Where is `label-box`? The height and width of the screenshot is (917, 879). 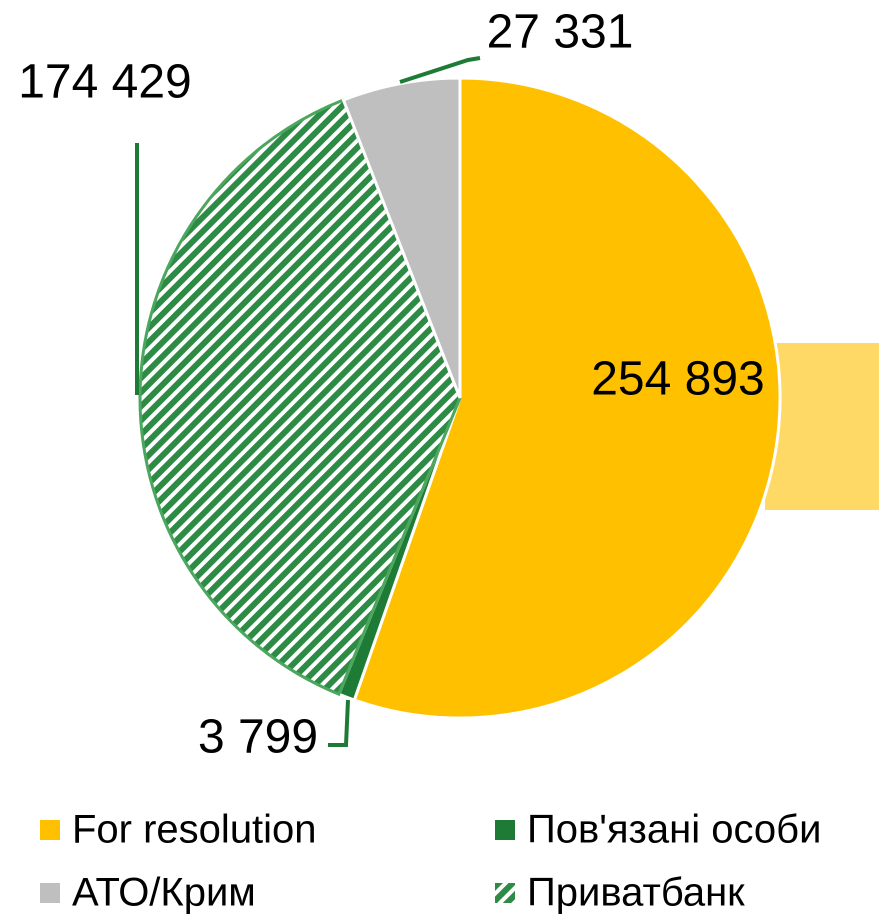 label-box is located at coordinates (822, 426).